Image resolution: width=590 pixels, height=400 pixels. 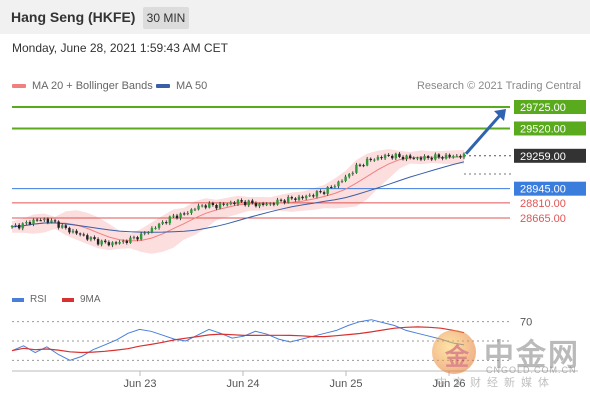 What do you see at coordinates (543, 204) in the screenshot?
I see `level-label-4: 28810.00` at bounding box center [543, 204].